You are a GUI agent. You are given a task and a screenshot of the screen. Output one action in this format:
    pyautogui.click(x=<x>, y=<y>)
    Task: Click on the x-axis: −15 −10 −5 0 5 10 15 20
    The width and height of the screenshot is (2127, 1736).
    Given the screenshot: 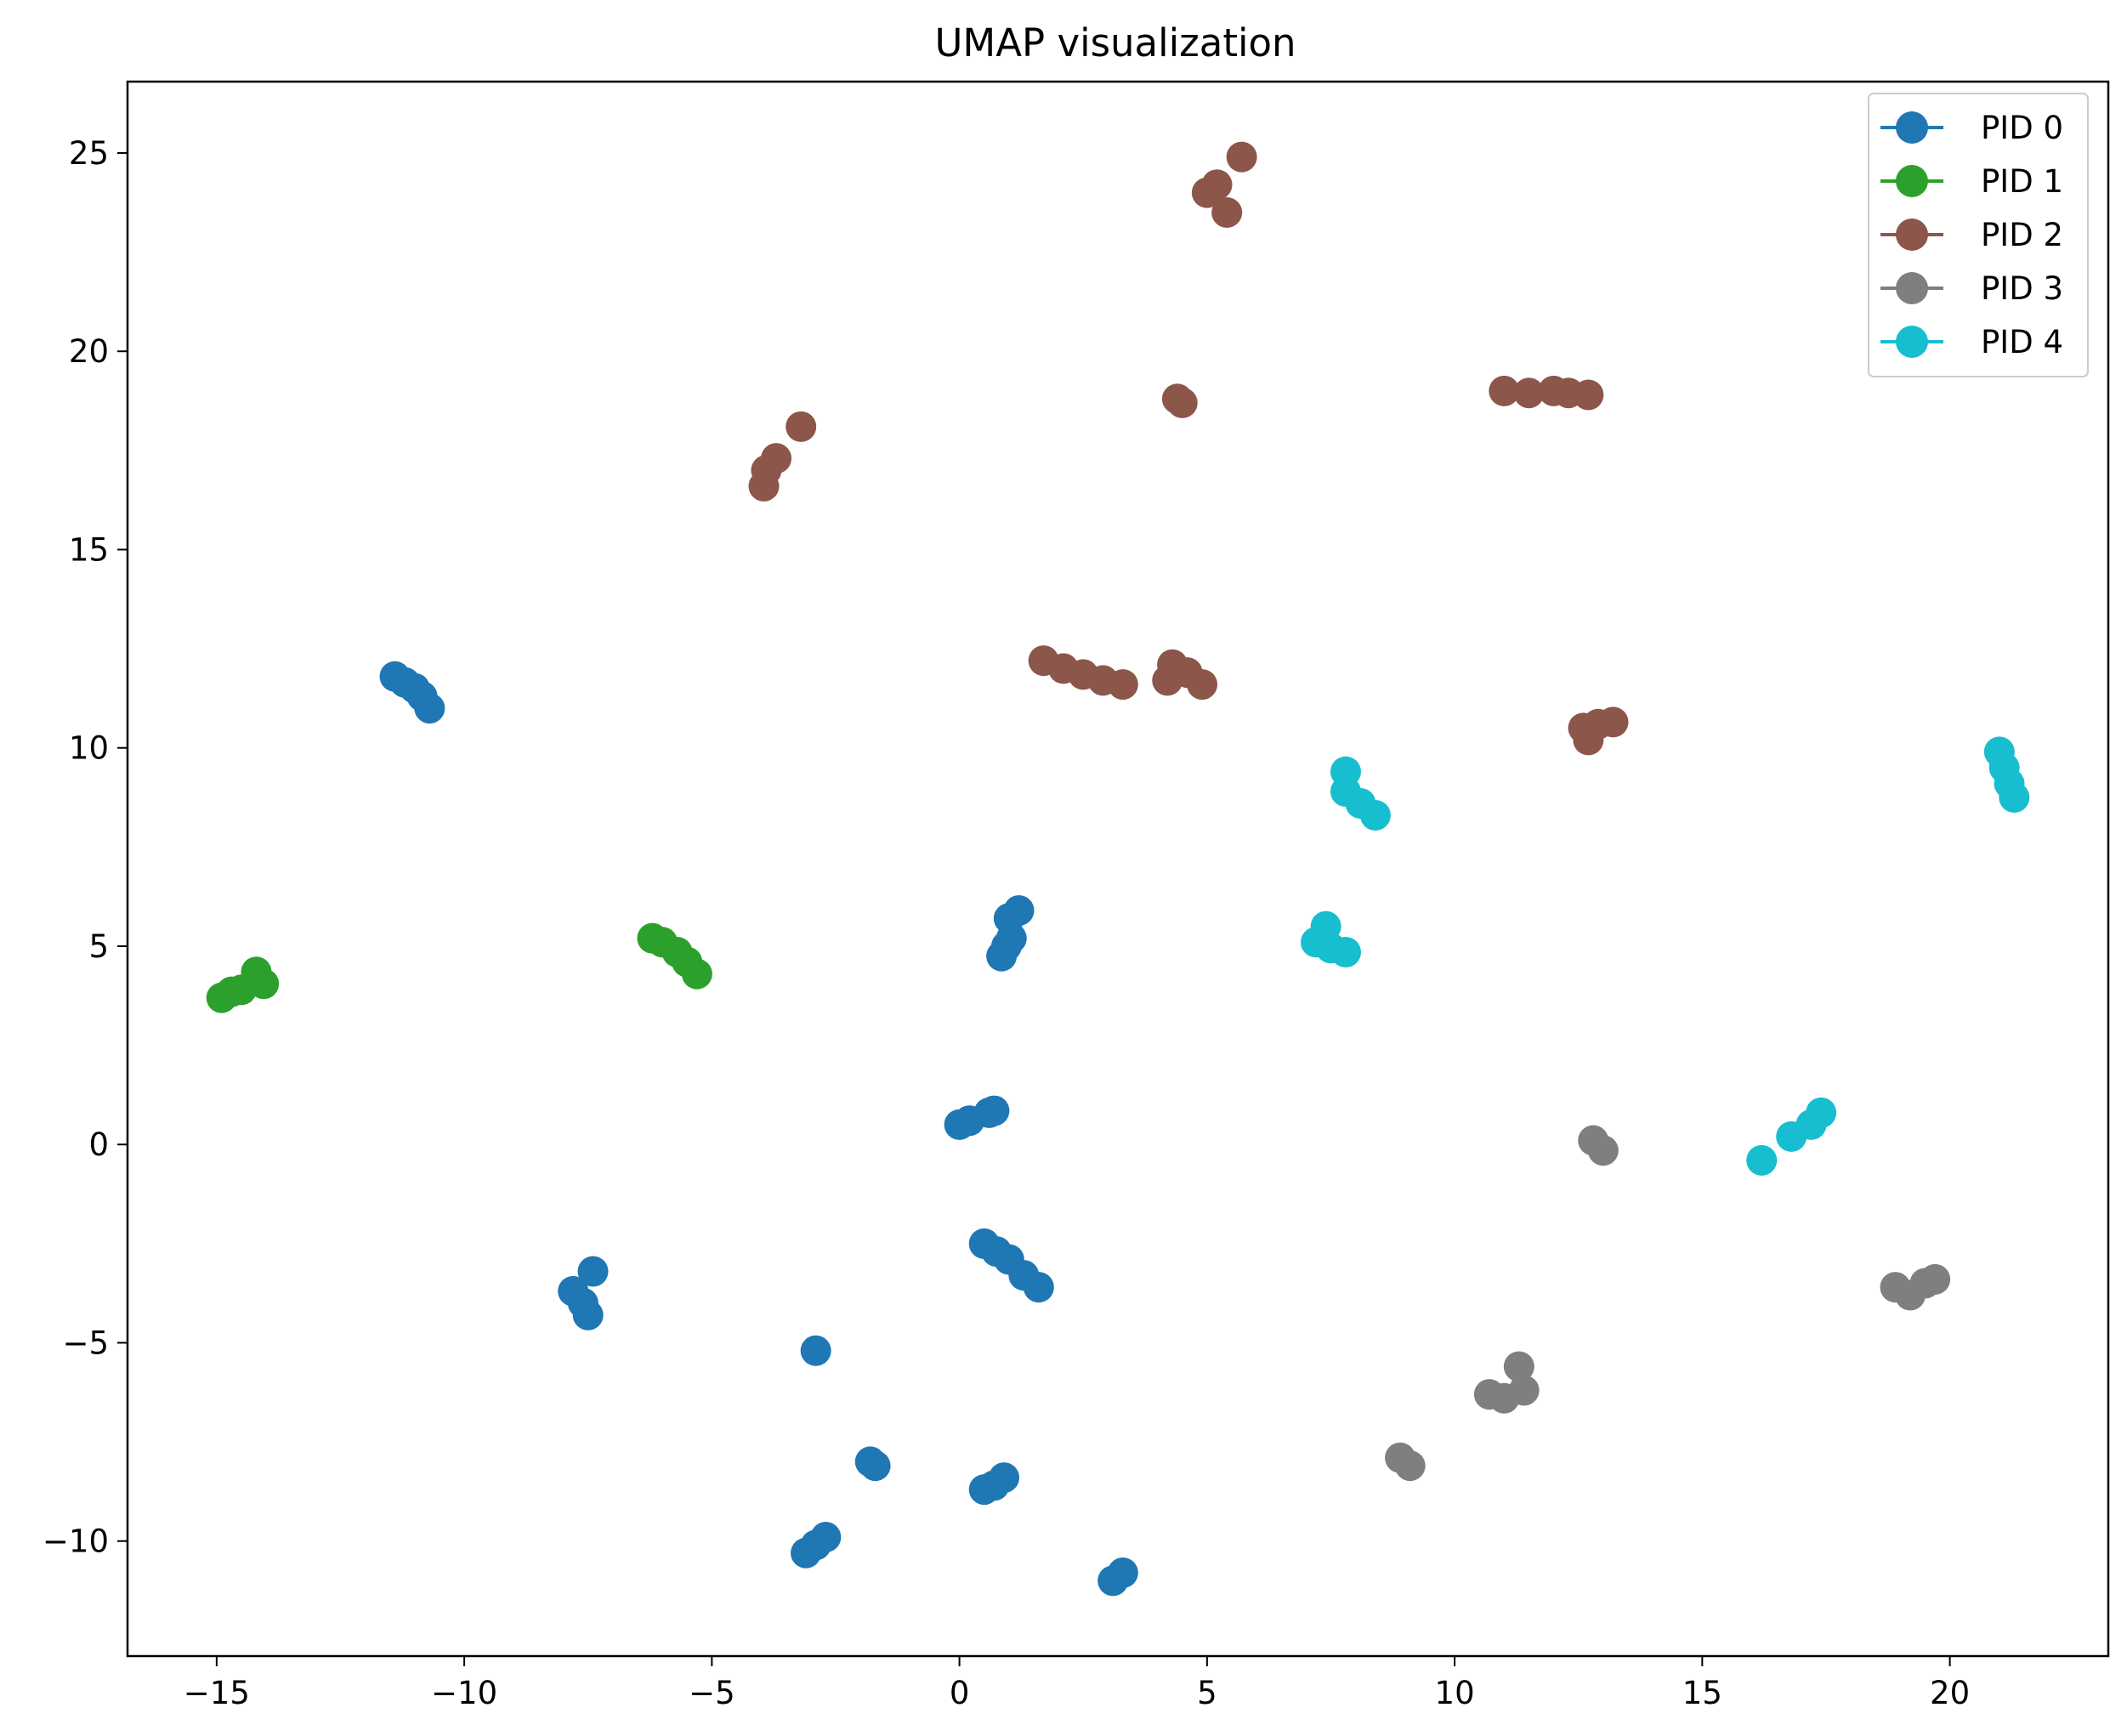 What is the action you would take?
    pyautogui.click(x=1077, y=1684)
    